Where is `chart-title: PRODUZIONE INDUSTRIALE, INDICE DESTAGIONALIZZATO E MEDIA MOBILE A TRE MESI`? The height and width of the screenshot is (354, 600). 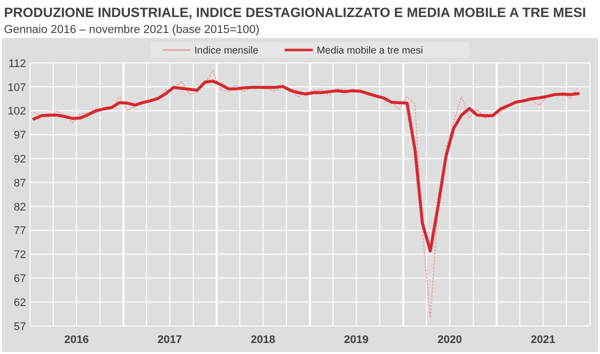
chart-title: PRODUZIONE INDUSTRIALE, INDICE DESTAGIONALIZZATO E MEDIA MOBILE A TRE MESI is located at coordinates (295, 12).